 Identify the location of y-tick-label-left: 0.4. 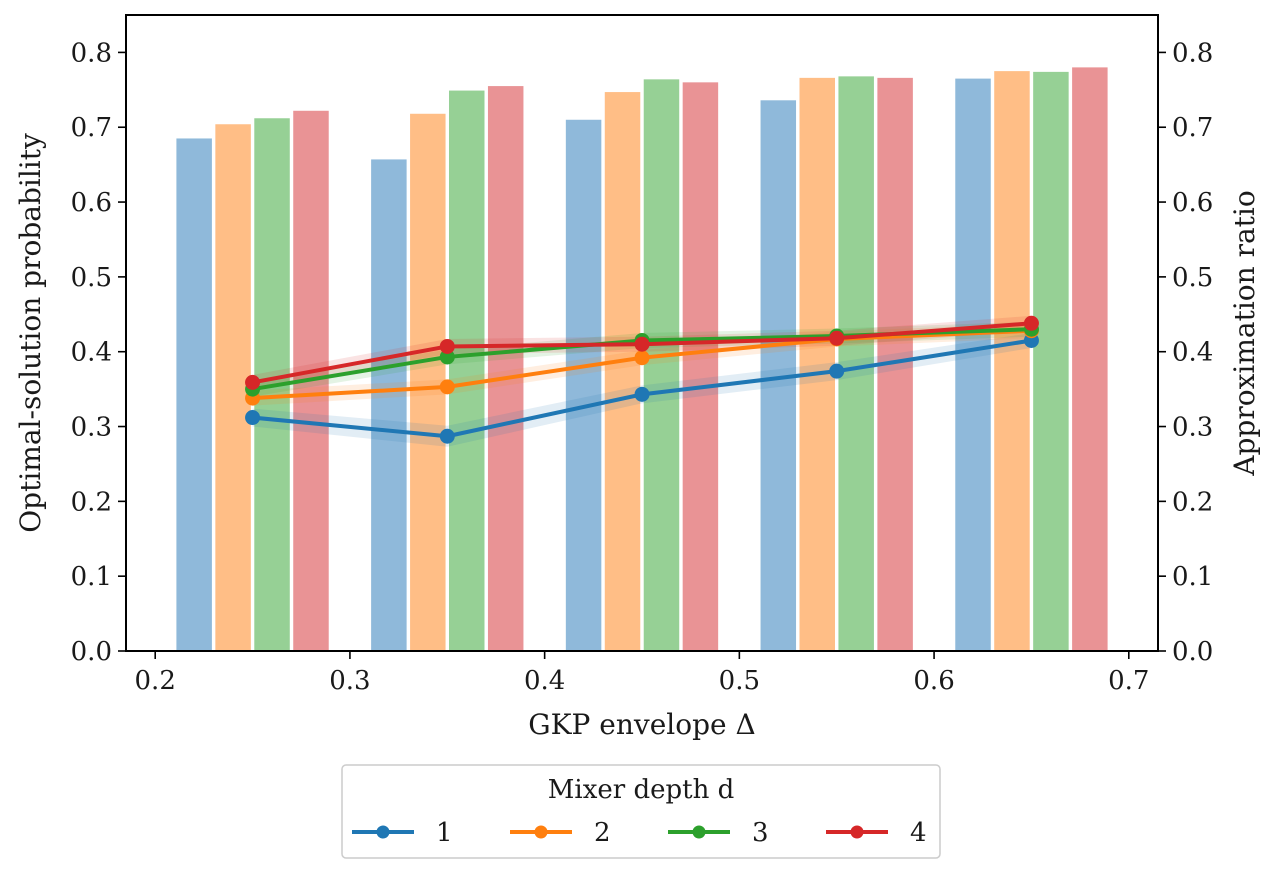
(91, 353).